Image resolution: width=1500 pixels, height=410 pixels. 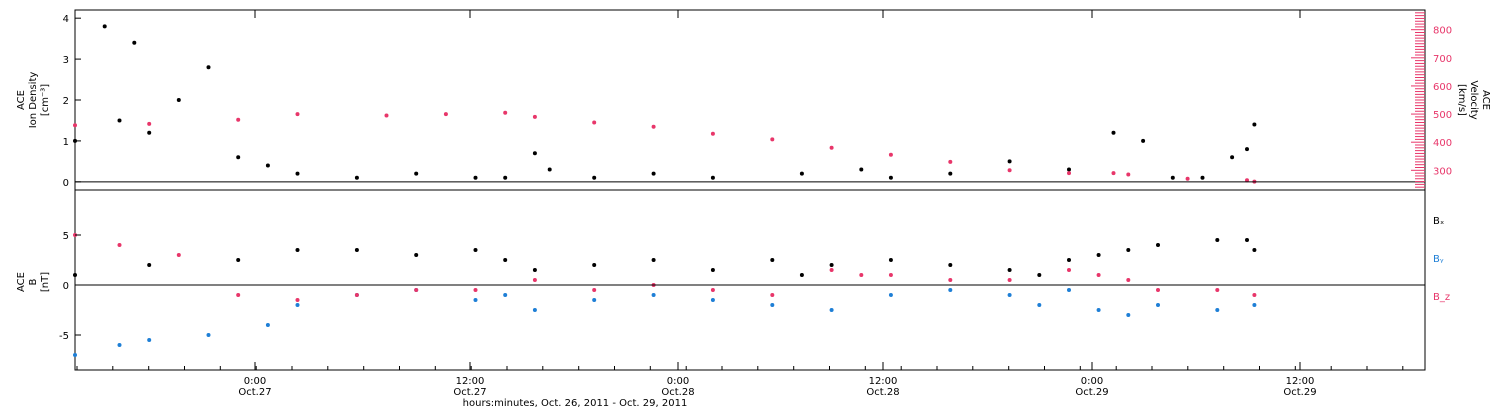 What do you see at coordinates (882, 392) in the screenshot?
I see `x-tick-date: Oct.28` at bounding box center [882, 392].